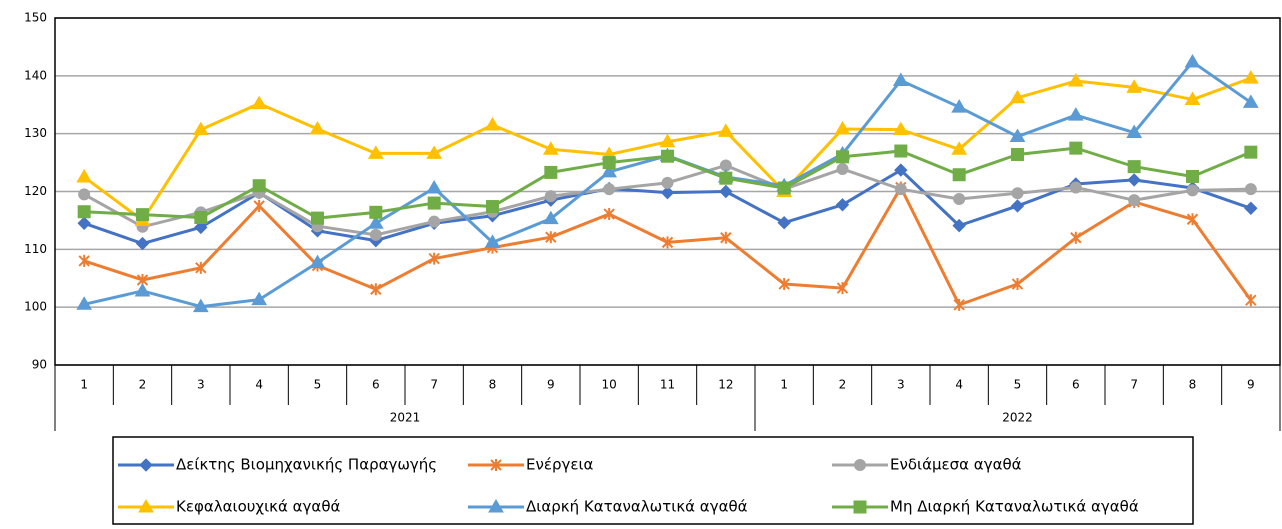 The height and width of the screenshot is (529, 1282). What do you see at coordinates (434, 385) in the screenshot?
I see `x-tick-label: 7` at bounding box center [434, 385].